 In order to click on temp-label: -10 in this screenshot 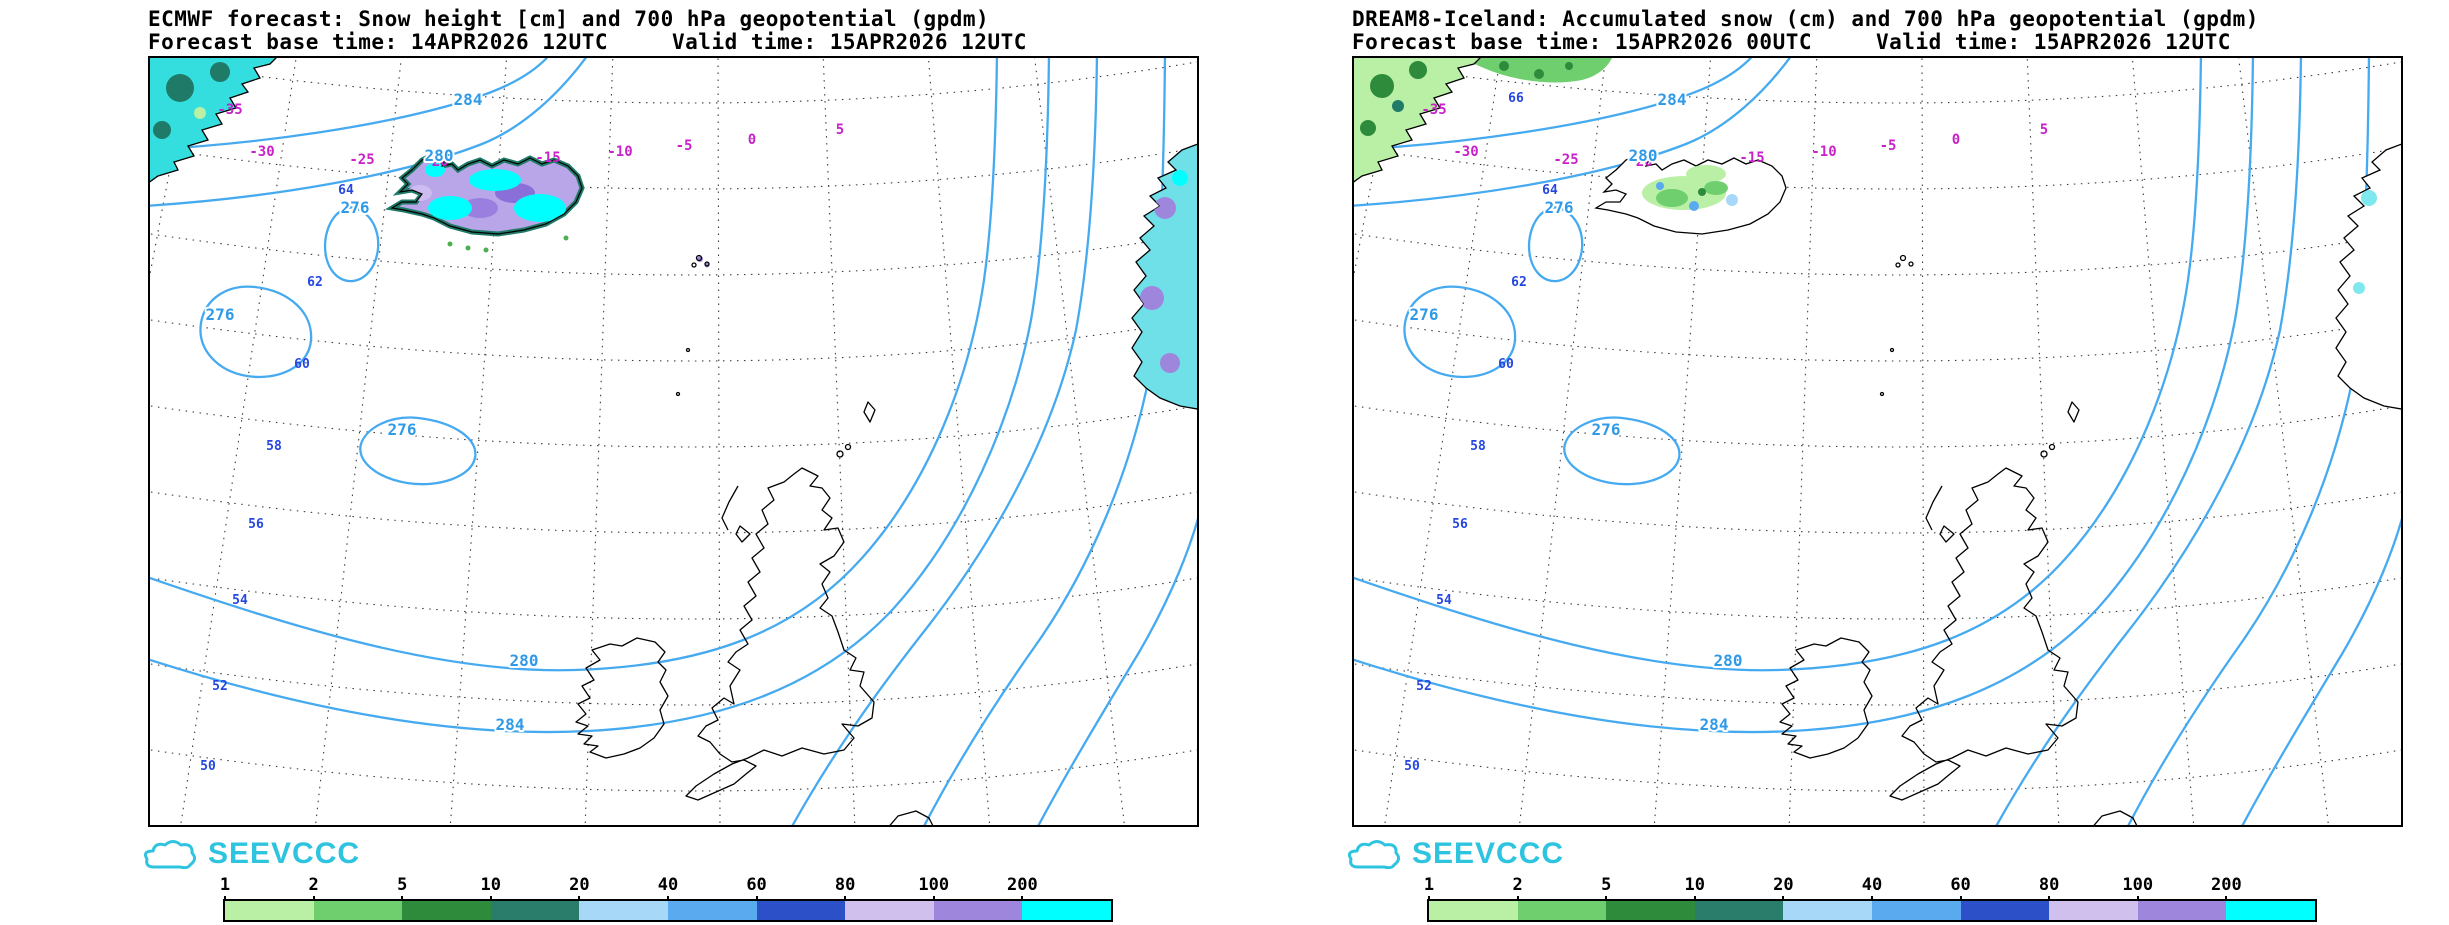, I will do `click(1823, 152)`.